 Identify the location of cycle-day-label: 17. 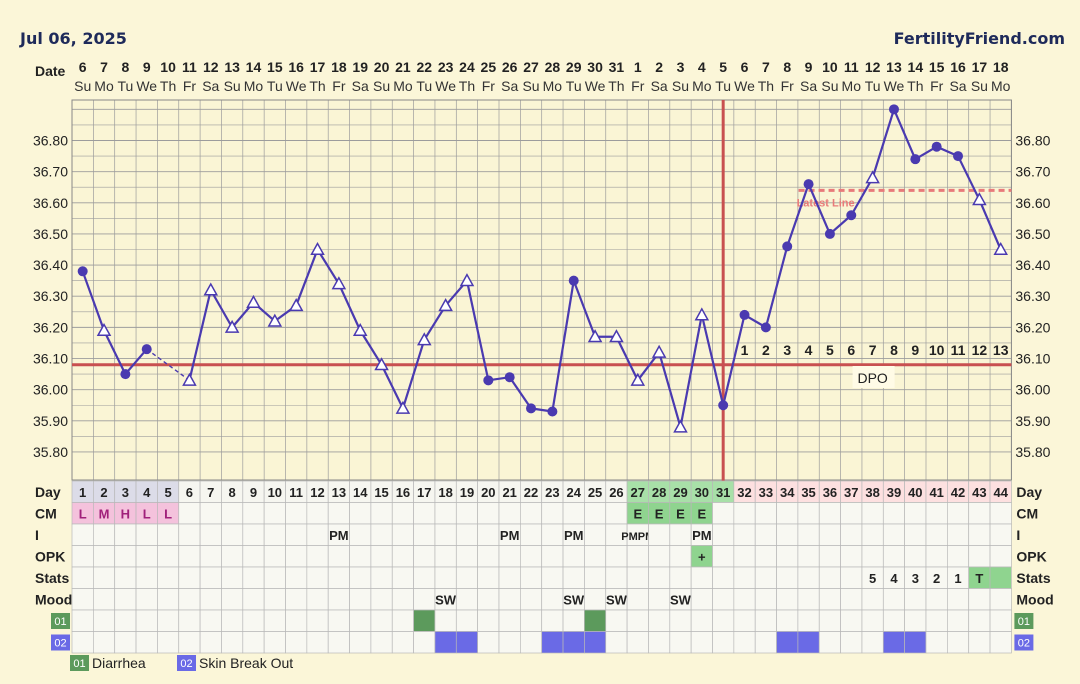
(424, 492).